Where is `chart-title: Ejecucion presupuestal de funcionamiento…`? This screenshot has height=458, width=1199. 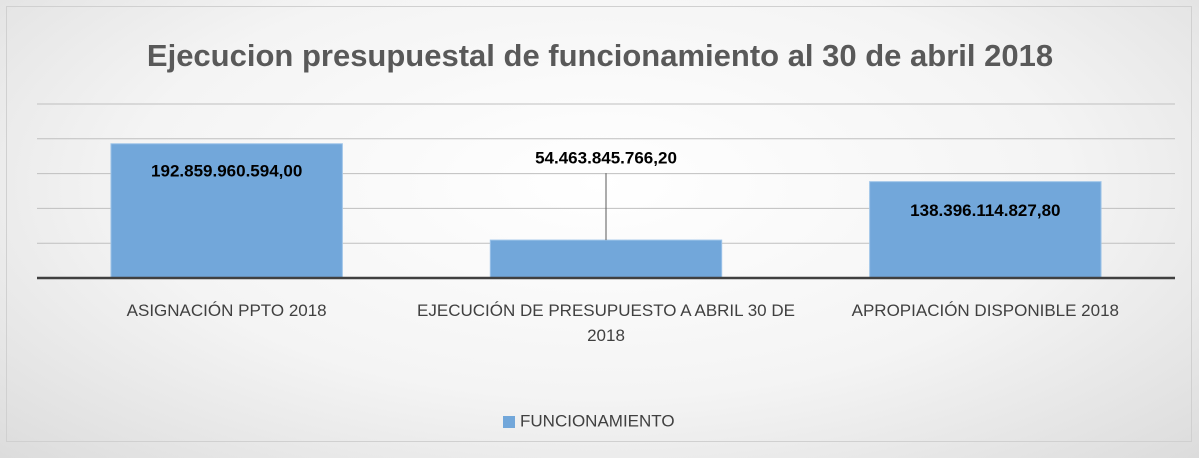
chart-title: Ejecucion presupuestal de funcionamiento… is located at coordinates (600, 55).